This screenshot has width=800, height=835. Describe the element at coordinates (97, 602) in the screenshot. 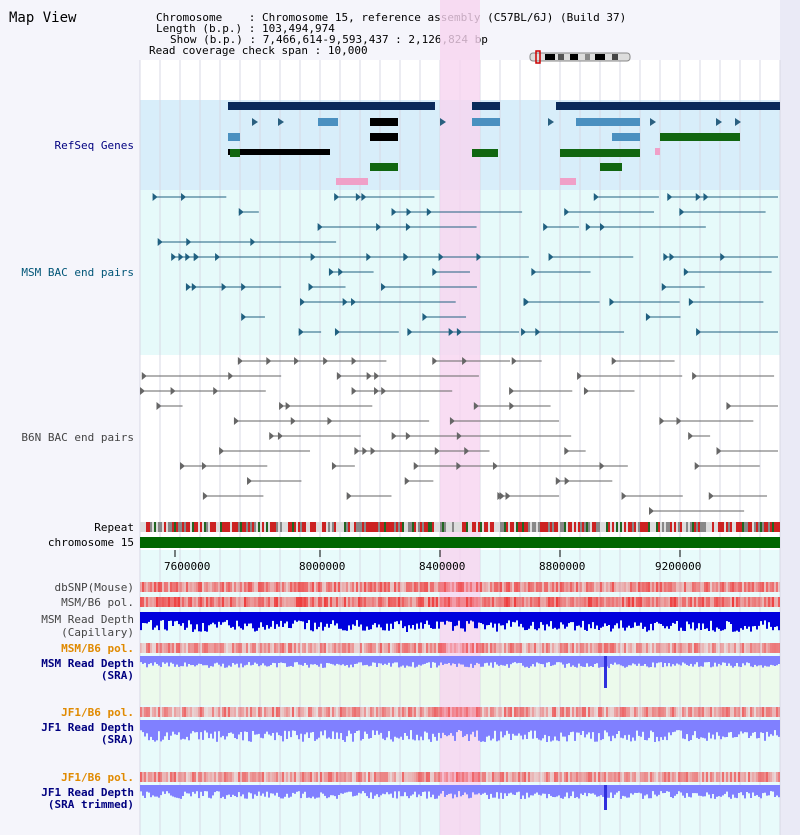

I see `track-label-msm-b6-pol-1: MSM/B6 pol.` at that location.